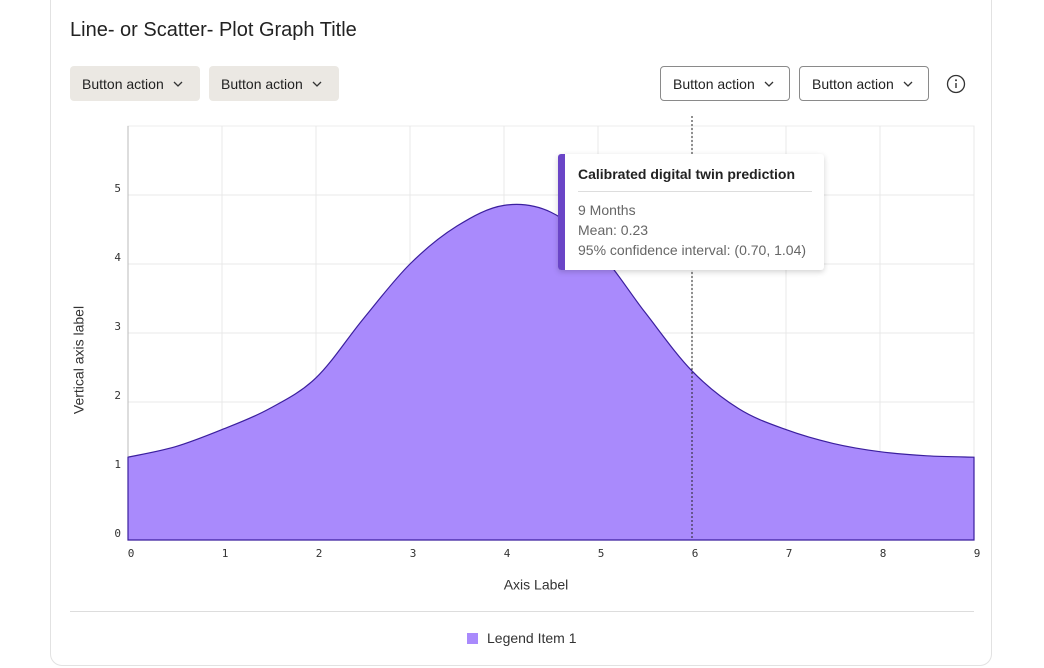 This screenshot has width=1044, height=668. I want to click on x-tick-label: 8, so click(883, 553).